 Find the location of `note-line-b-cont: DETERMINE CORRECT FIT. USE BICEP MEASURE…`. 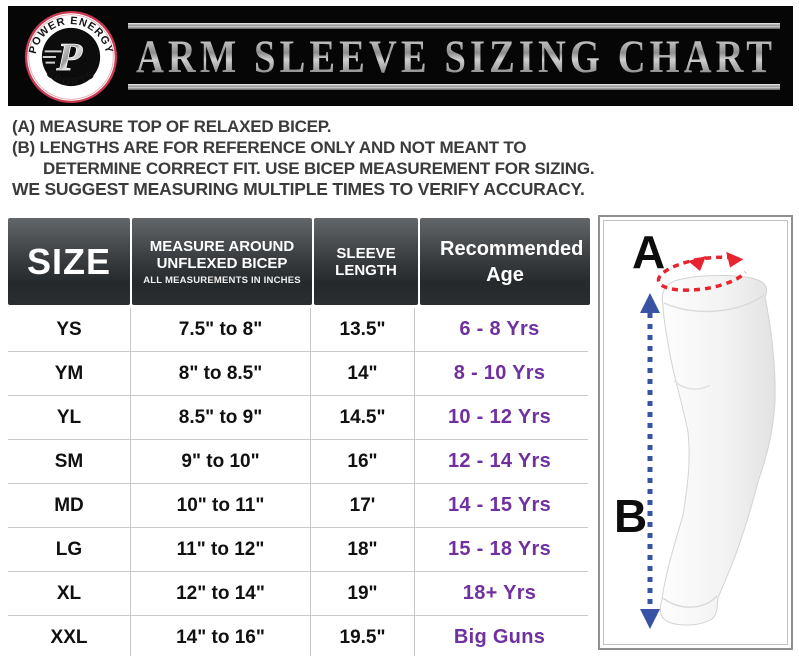

note-line-b-cont: DETERMINE CORRECT FIT. USE BICEP MEASURE… is located at coordinates (319, 168).